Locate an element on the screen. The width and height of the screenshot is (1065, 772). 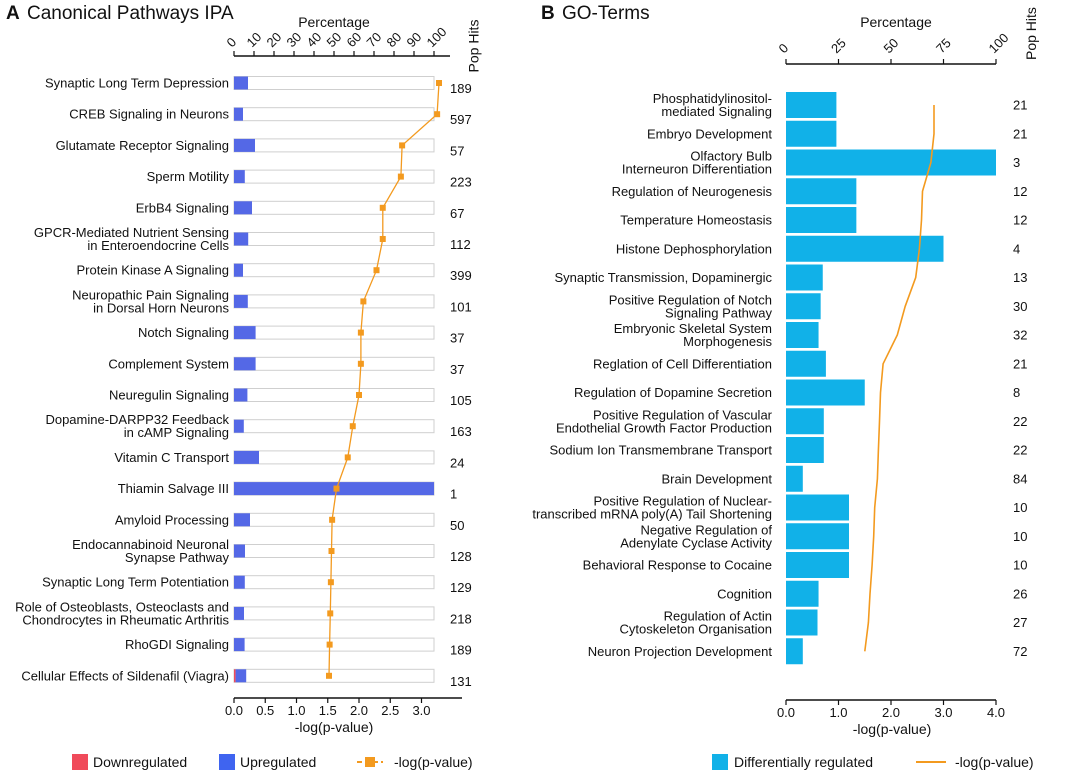
panel-a-top-tick-label: 40 is located at coordinates (314, 39).